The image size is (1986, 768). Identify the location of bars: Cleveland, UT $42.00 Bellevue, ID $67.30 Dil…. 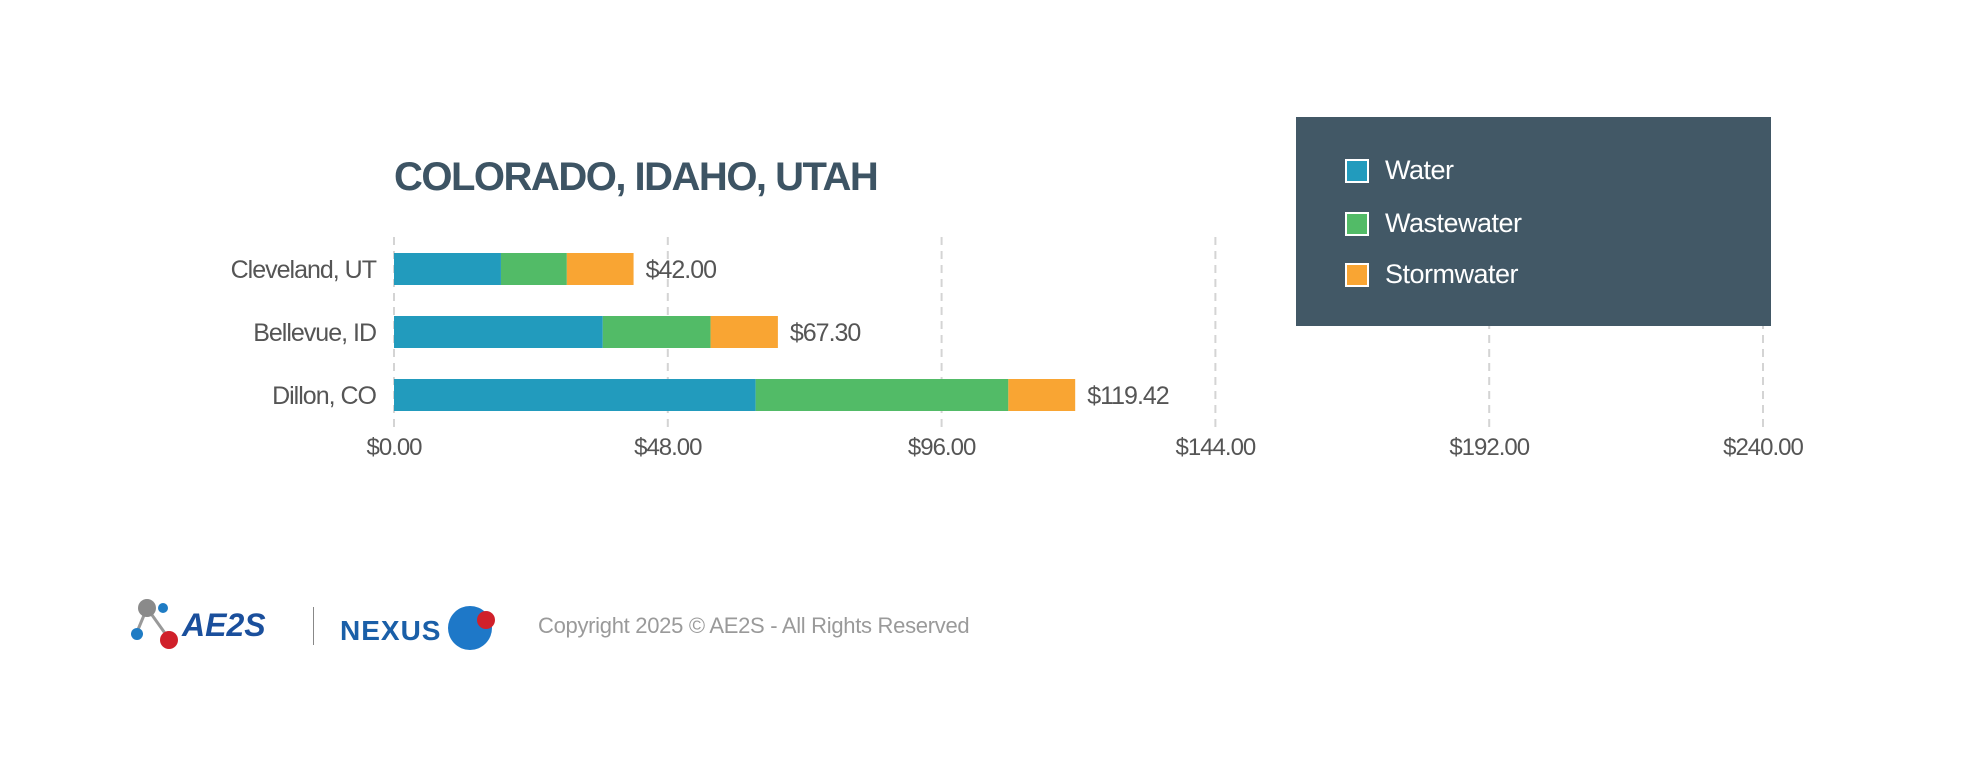
(700, 332).